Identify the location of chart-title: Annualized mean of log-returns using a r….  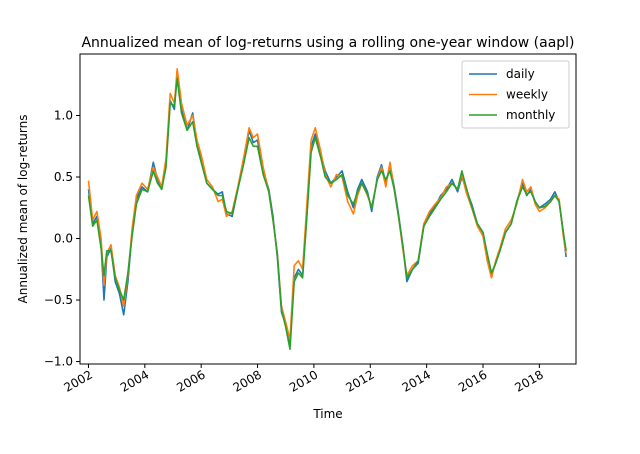
(327, 43).